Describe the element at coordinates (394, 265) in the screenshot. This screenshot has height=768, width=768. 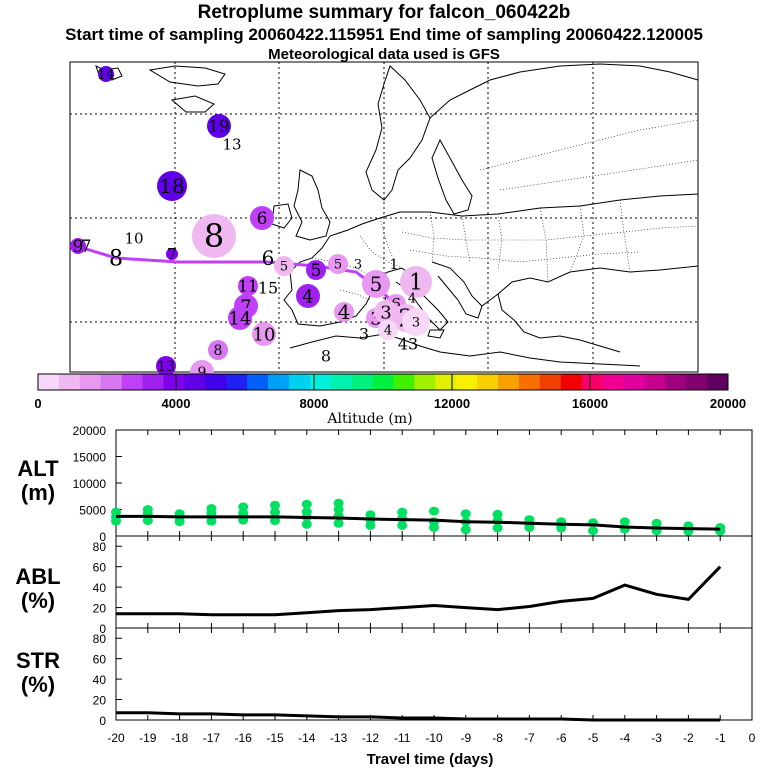
I see `map-marker-label: 1` at that location.